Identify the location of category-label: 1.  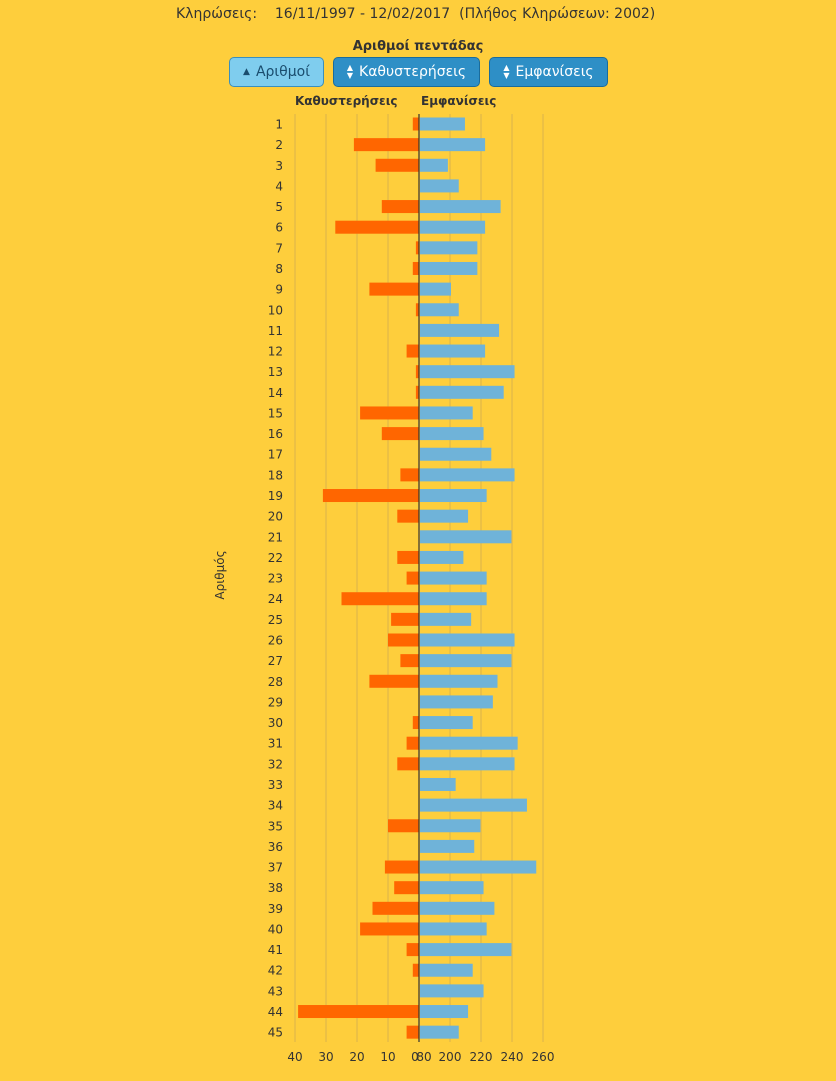
(279, 125).